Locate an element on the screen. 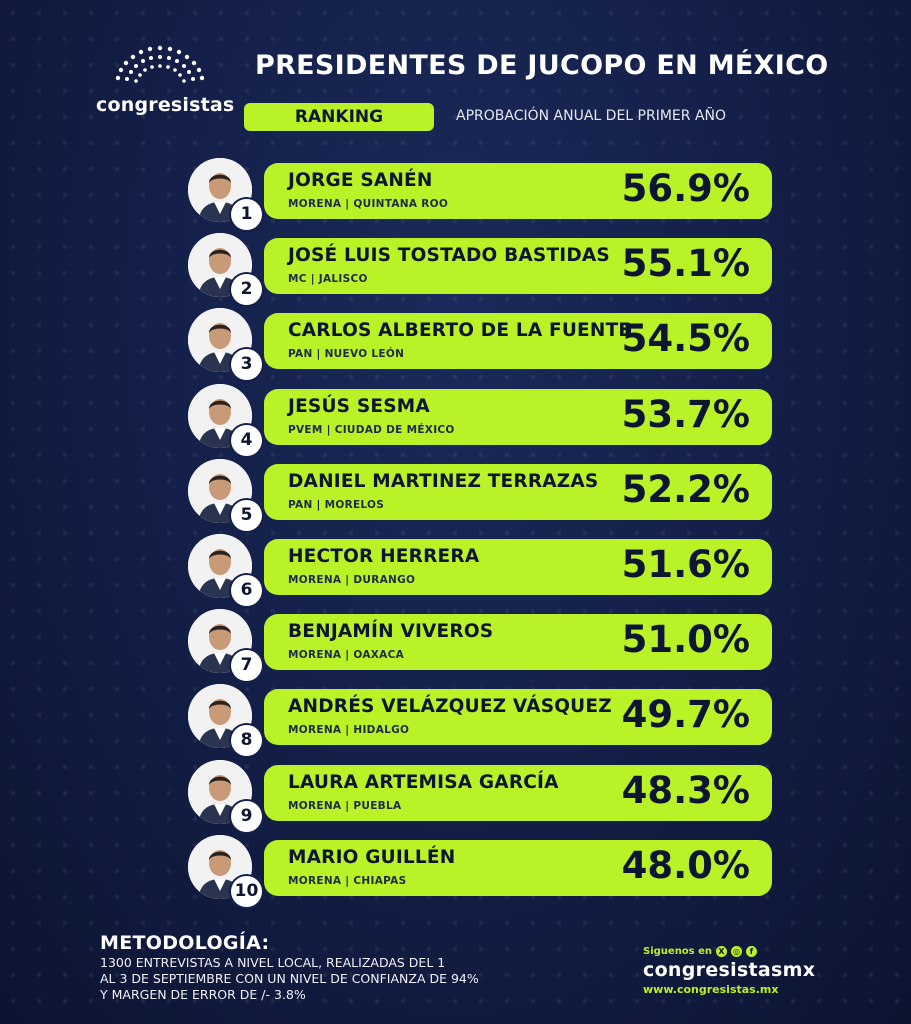 The width and height of the screenshot is (911, 1024). rank-badge: 2 is located at coordinates (246, 289).